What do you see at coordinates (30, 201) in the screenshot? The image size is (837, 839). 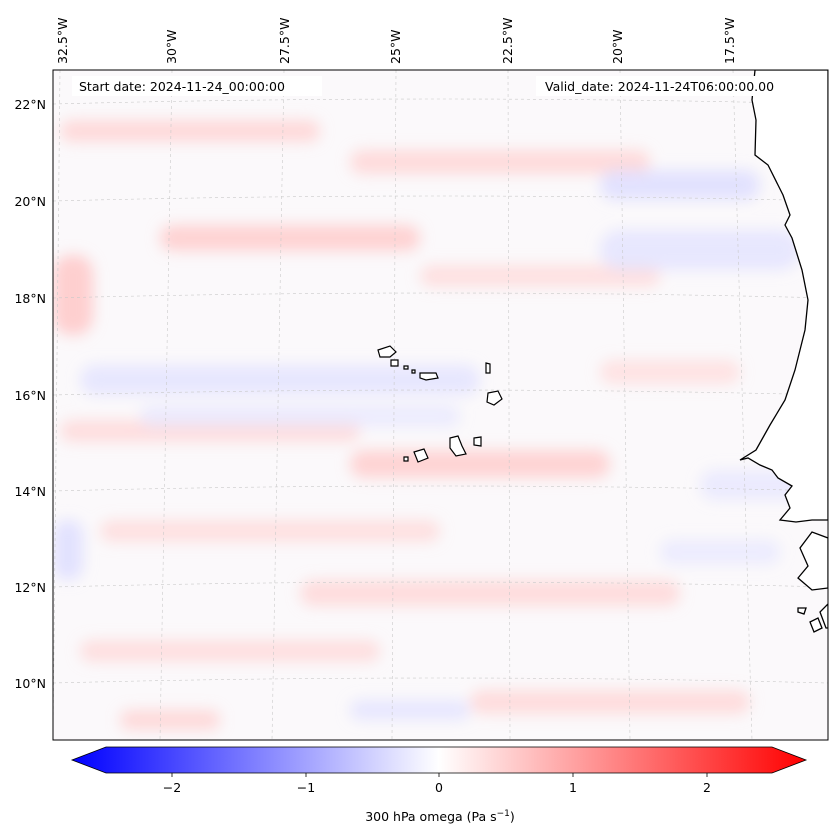 I see `lat-label-20n: 20°N` at bounding box center [30, 201].